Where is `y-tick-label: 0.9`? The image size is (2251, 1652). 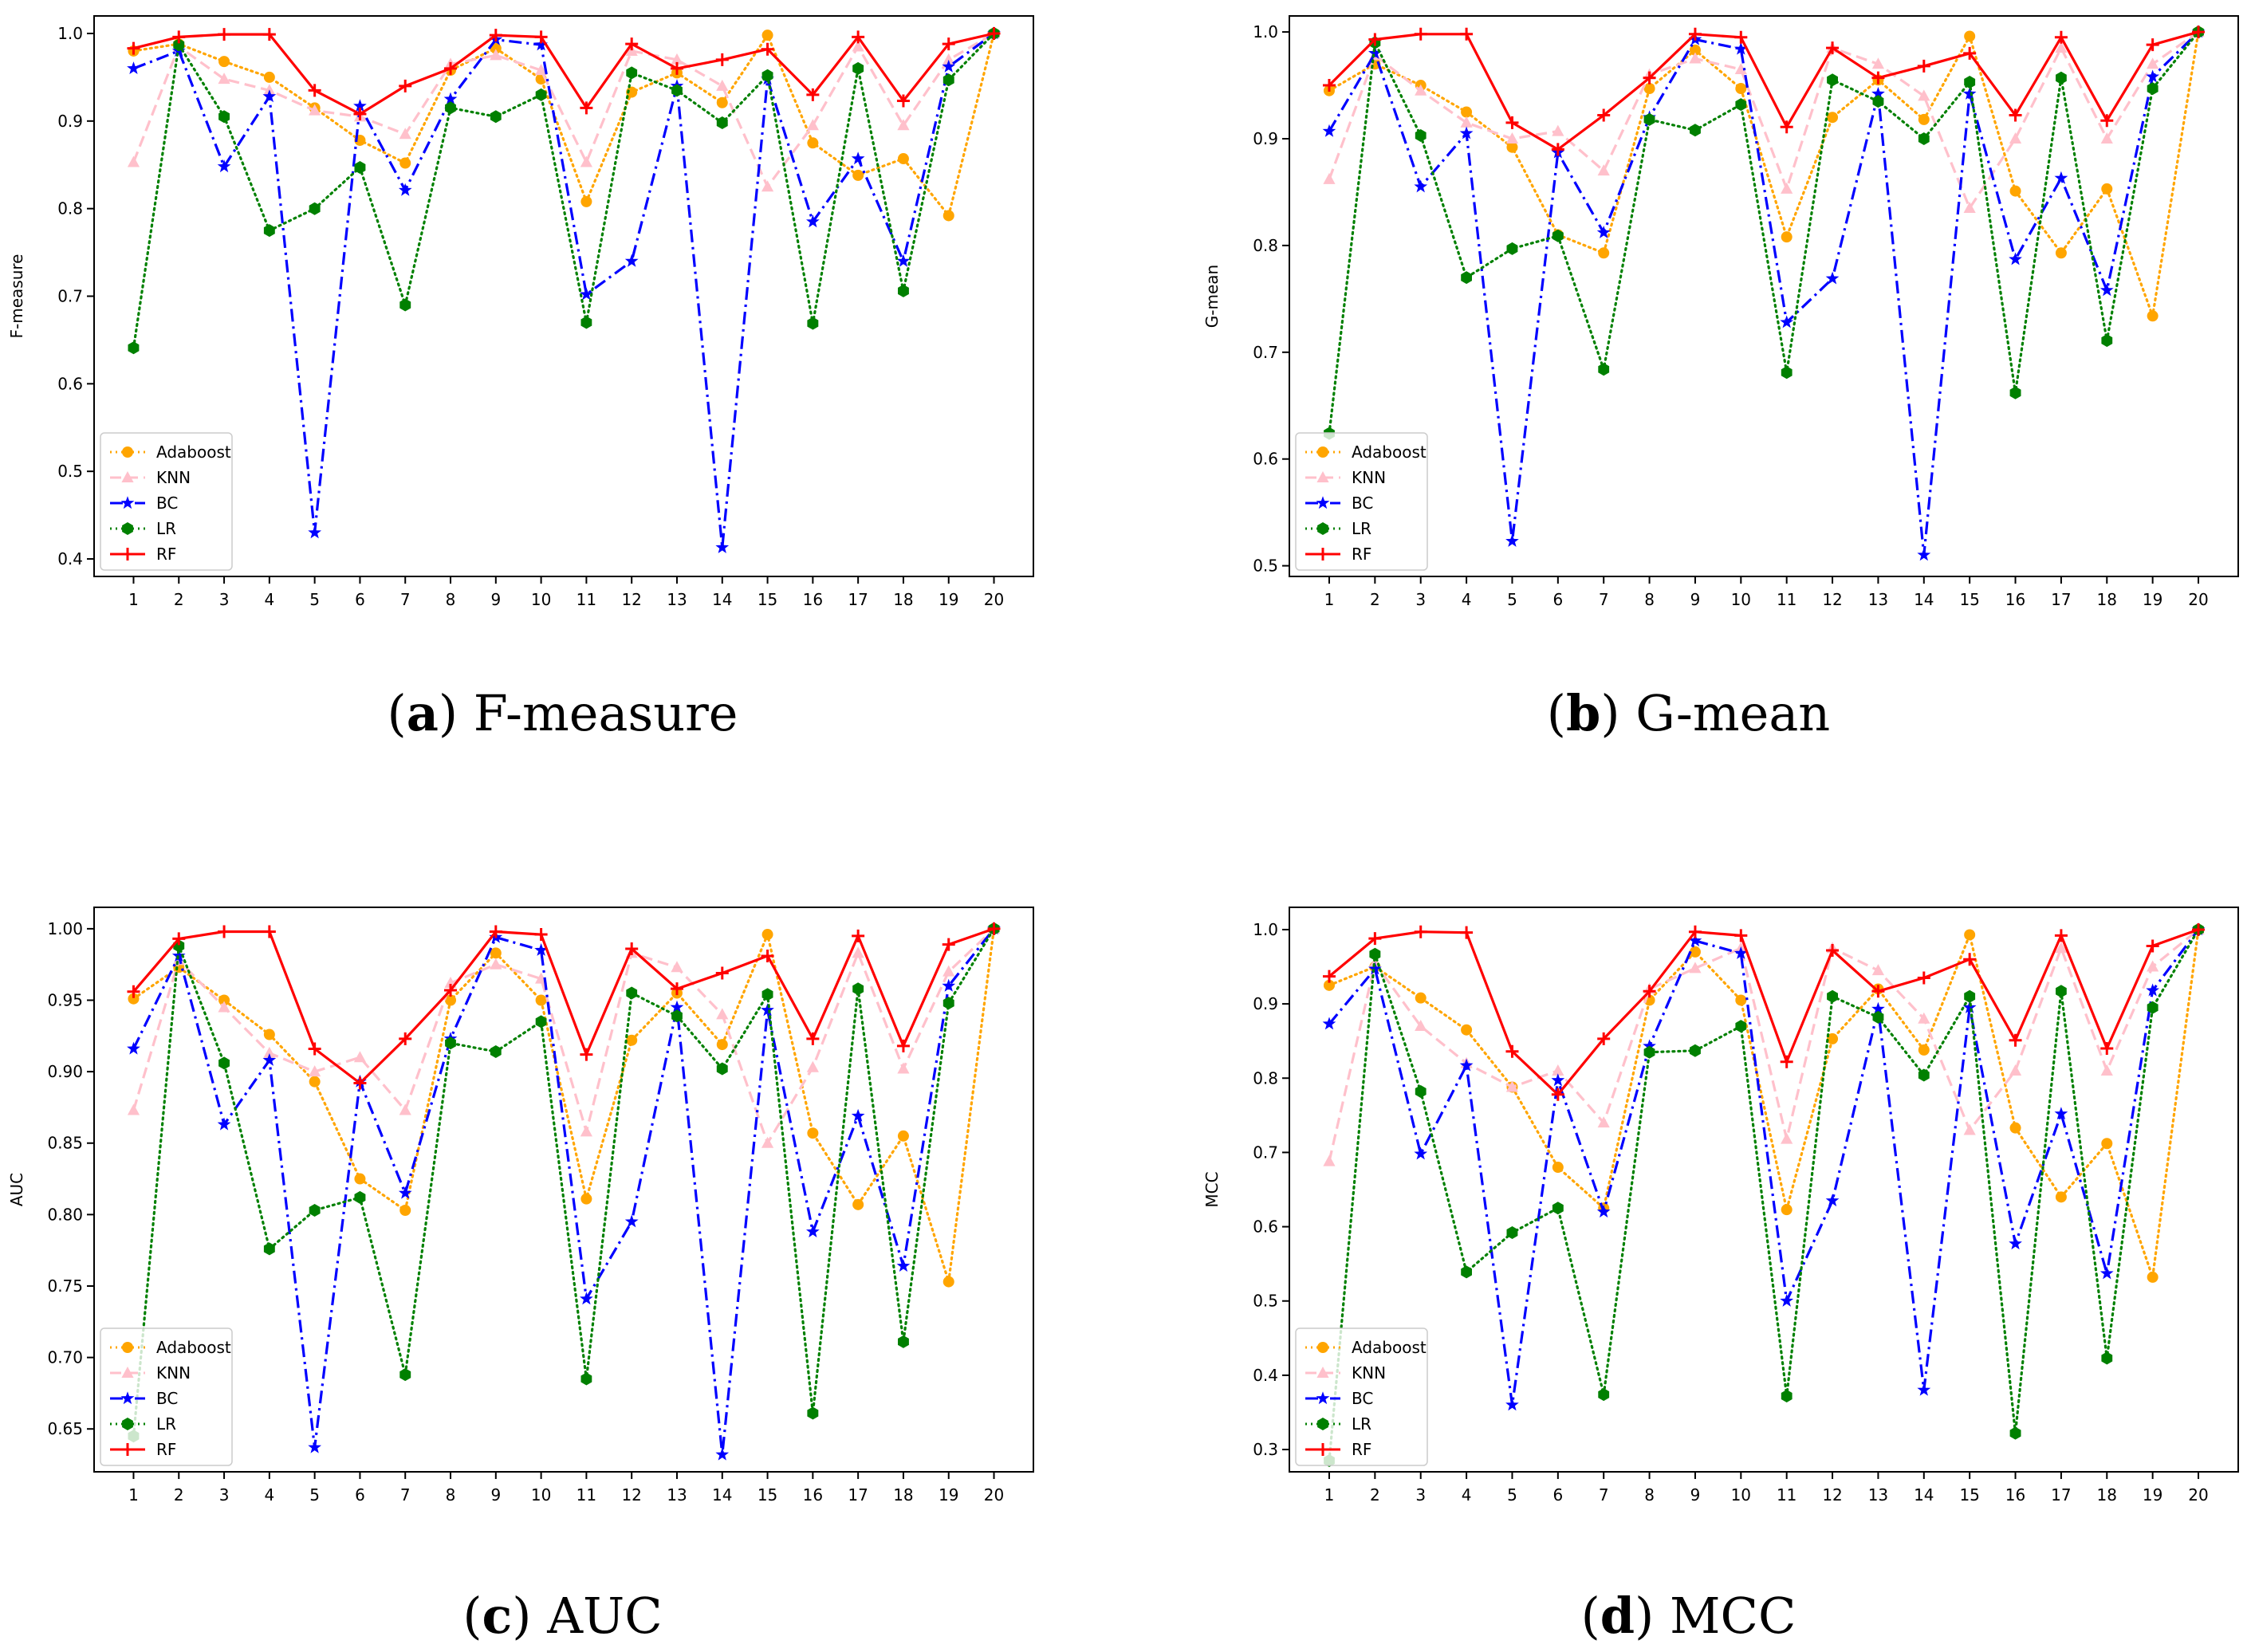 y-tick-label: 0.9 is located at coordinates (1265, 1003).